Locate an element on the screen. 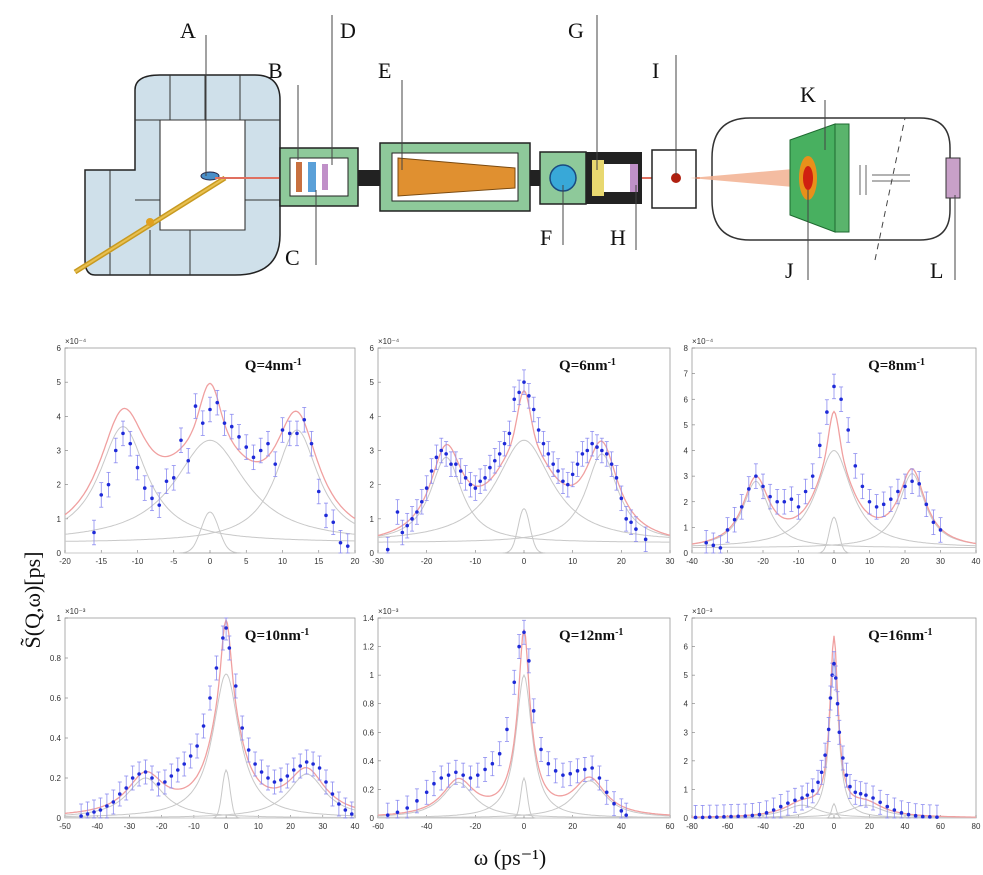  label-h: H is located at coordinates (618, 237).